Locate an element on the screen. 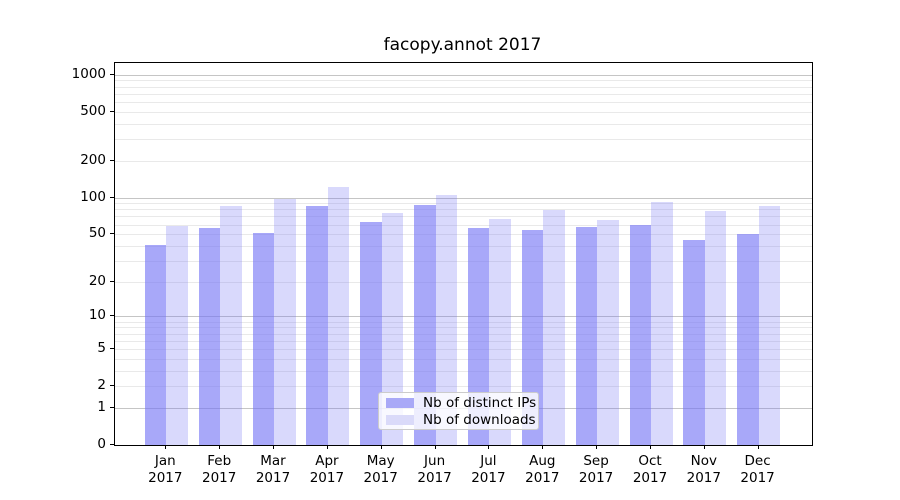  legend-row-distinct-ips: Nb of distinct IPs is located at coordinates (462, 403).